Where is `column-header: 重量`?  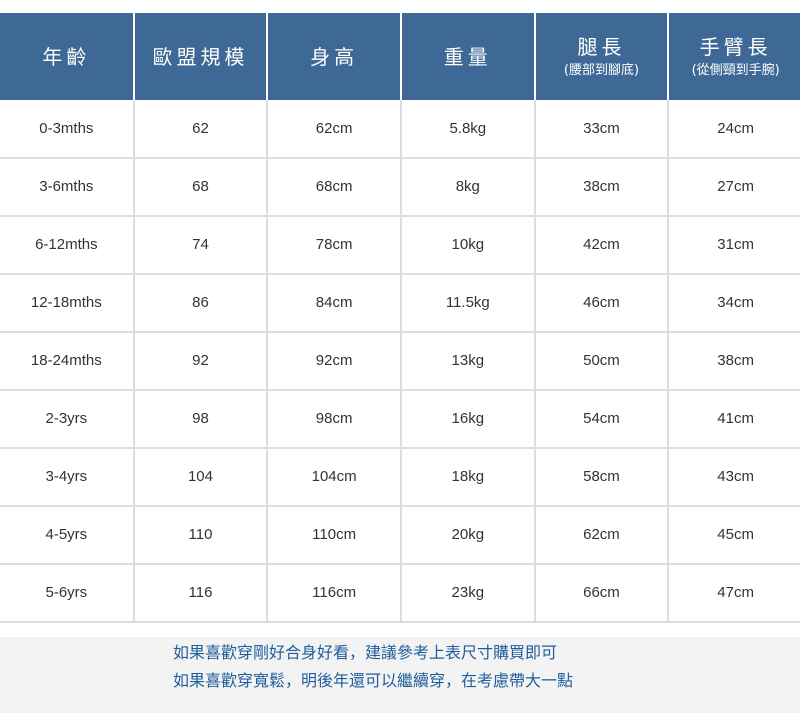 column-header: 重量 is located at coordinates (467, 56).